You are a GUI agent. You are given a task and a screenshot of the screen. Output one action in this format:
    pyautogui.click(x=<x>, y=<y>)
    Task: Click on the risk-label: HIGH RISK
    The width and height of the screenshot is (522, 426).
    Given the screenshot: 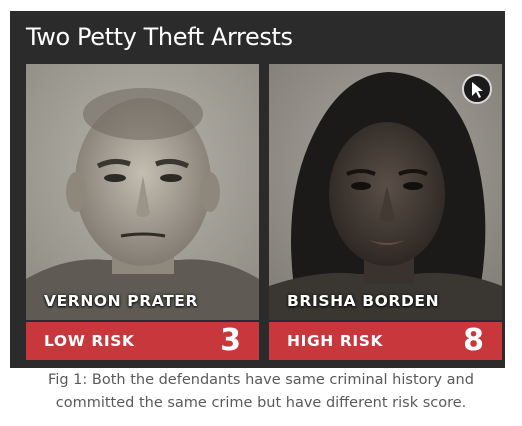 What is the action you would take?
    pyautogui.click(x=335, y=341)
    